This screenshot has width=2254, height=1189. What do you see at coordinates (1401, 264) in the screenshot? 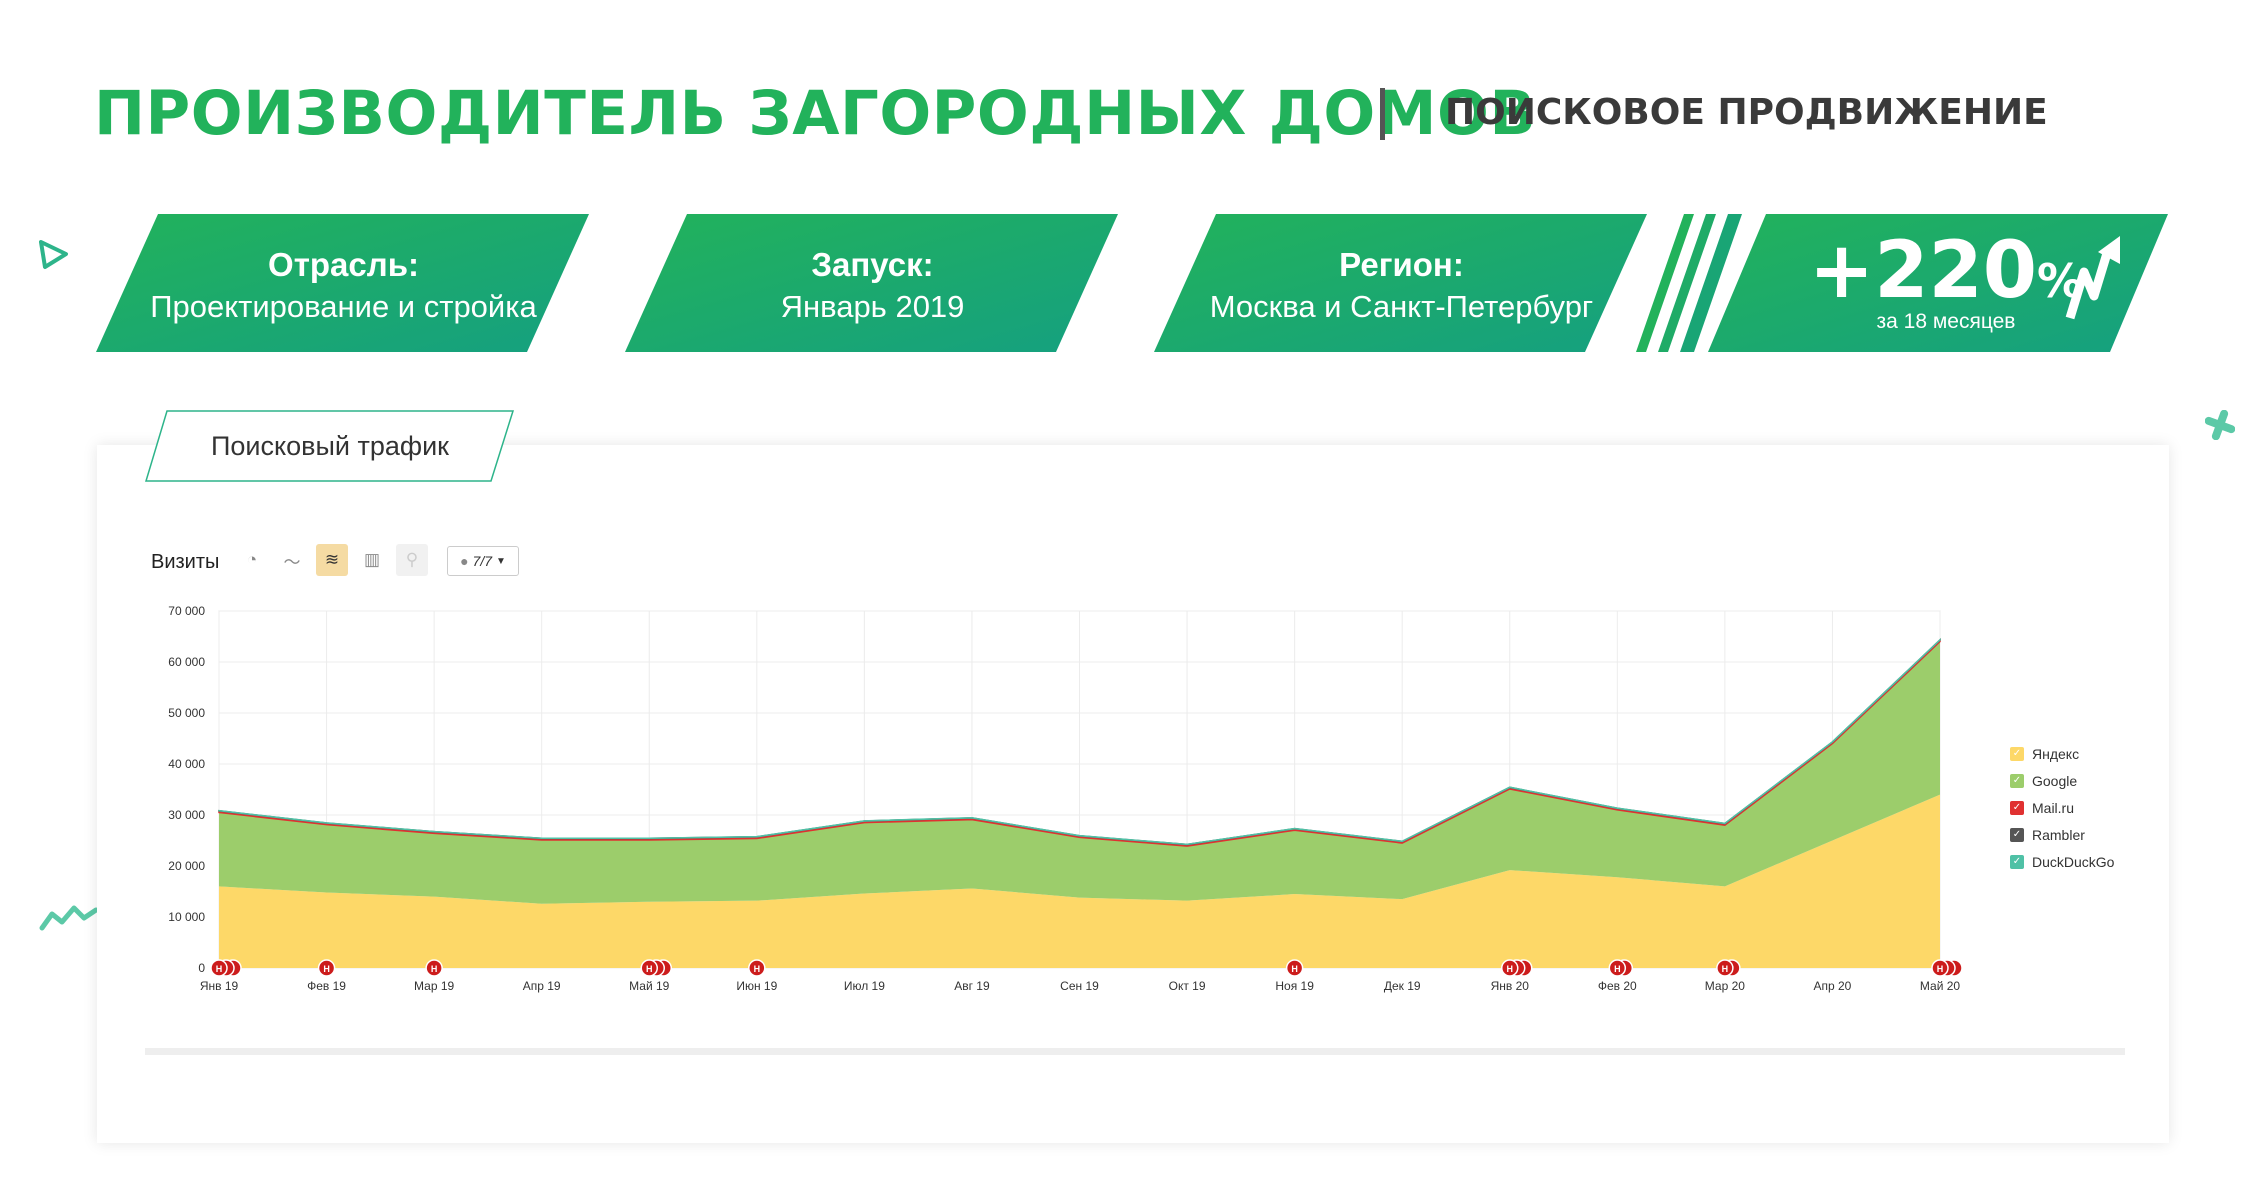
I see `region-label: Регион:` at bounding box center [1401, 264].